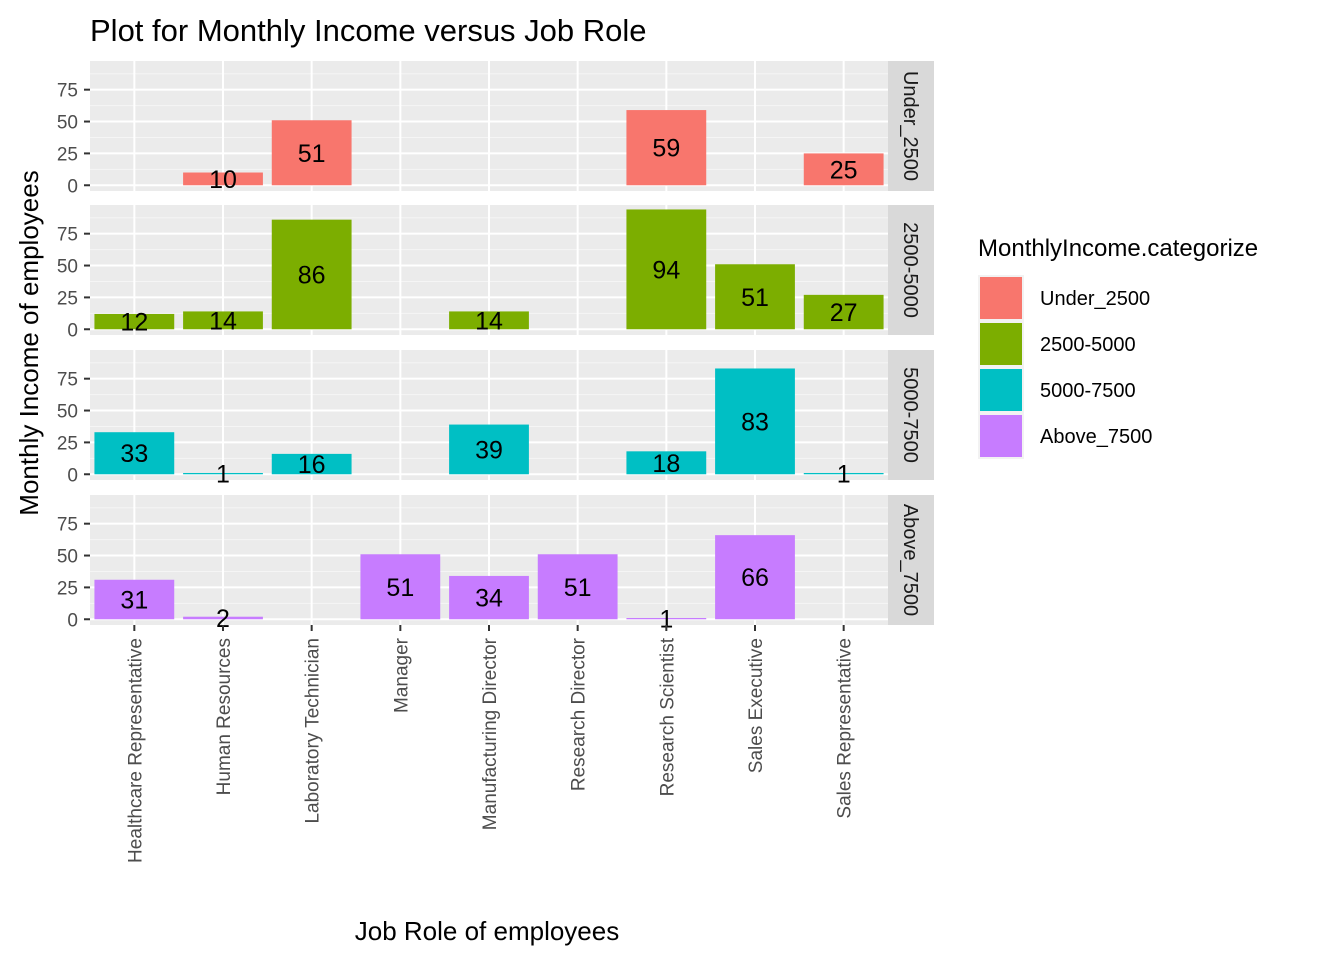  I want to click on legend-label: 5000-7500, so click(1088, 391).